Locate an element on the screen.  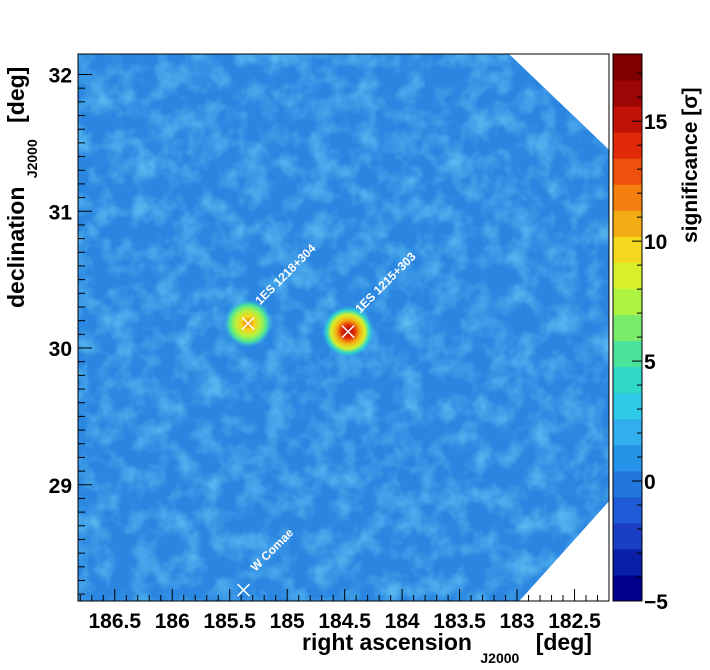
x-tick-label: 185.5 is located at coordinates (229, 621).